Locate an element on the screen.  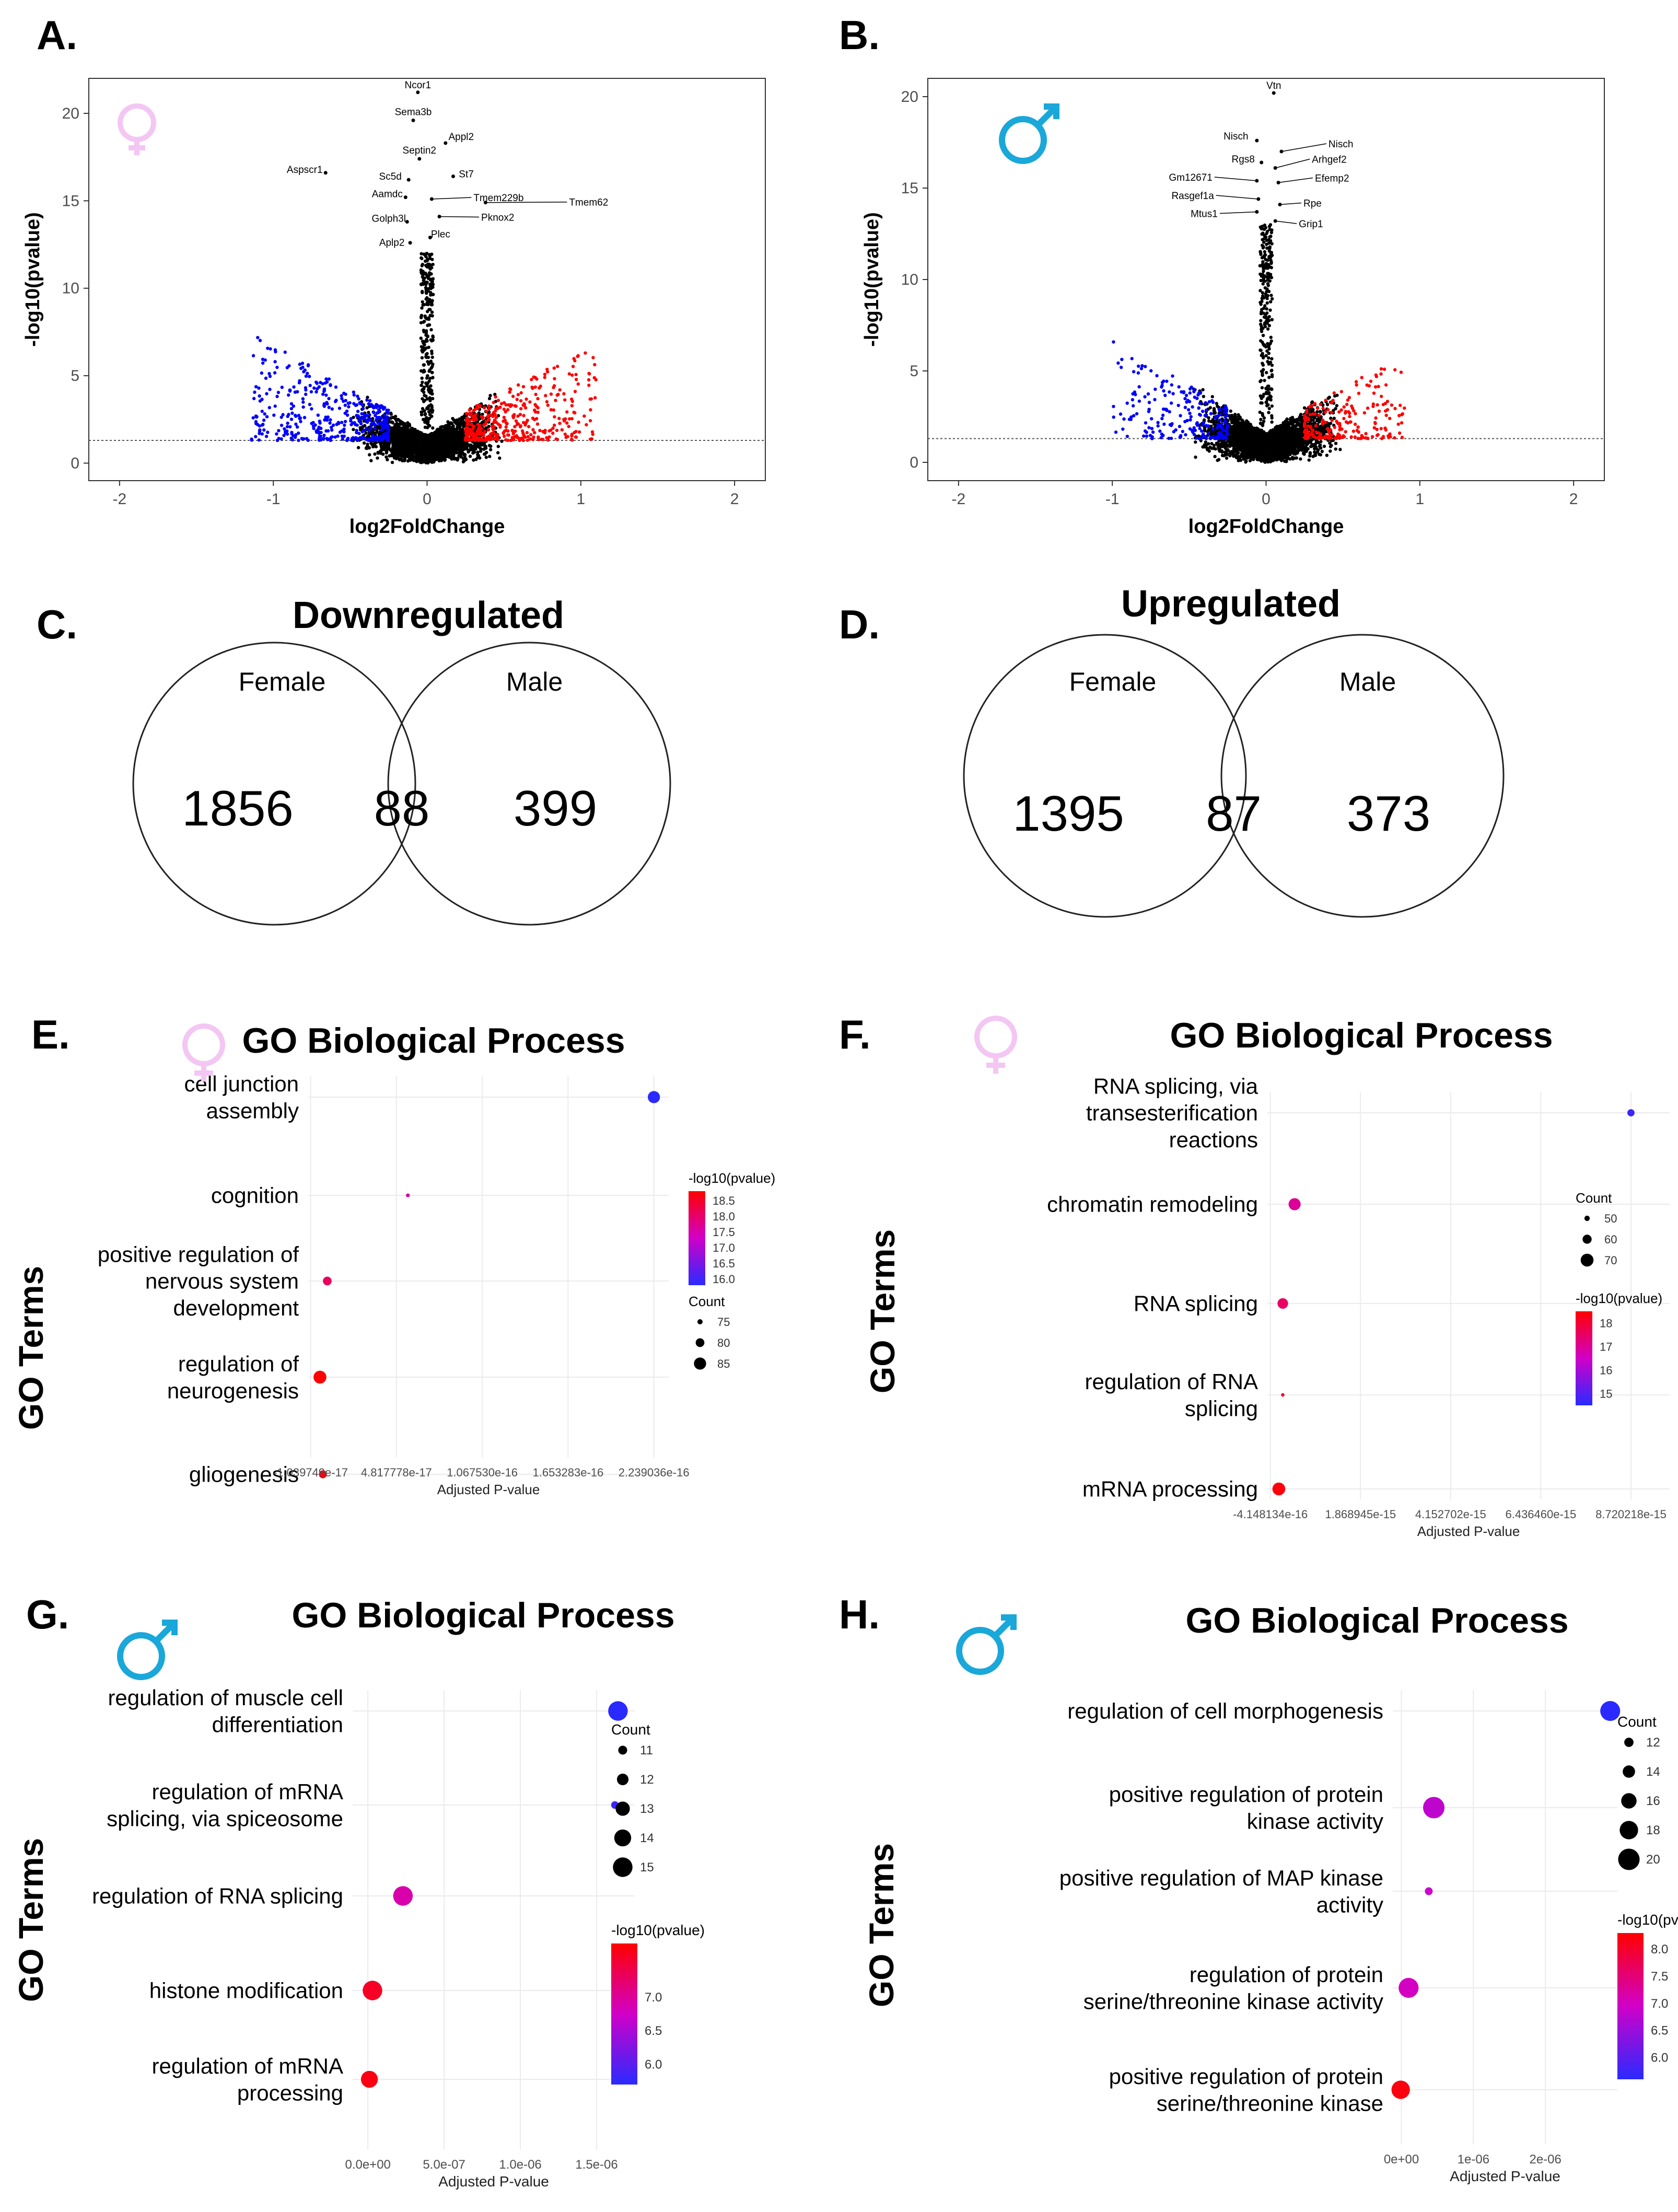
y-tick-label: 0 is located at coordinates (914, 462).